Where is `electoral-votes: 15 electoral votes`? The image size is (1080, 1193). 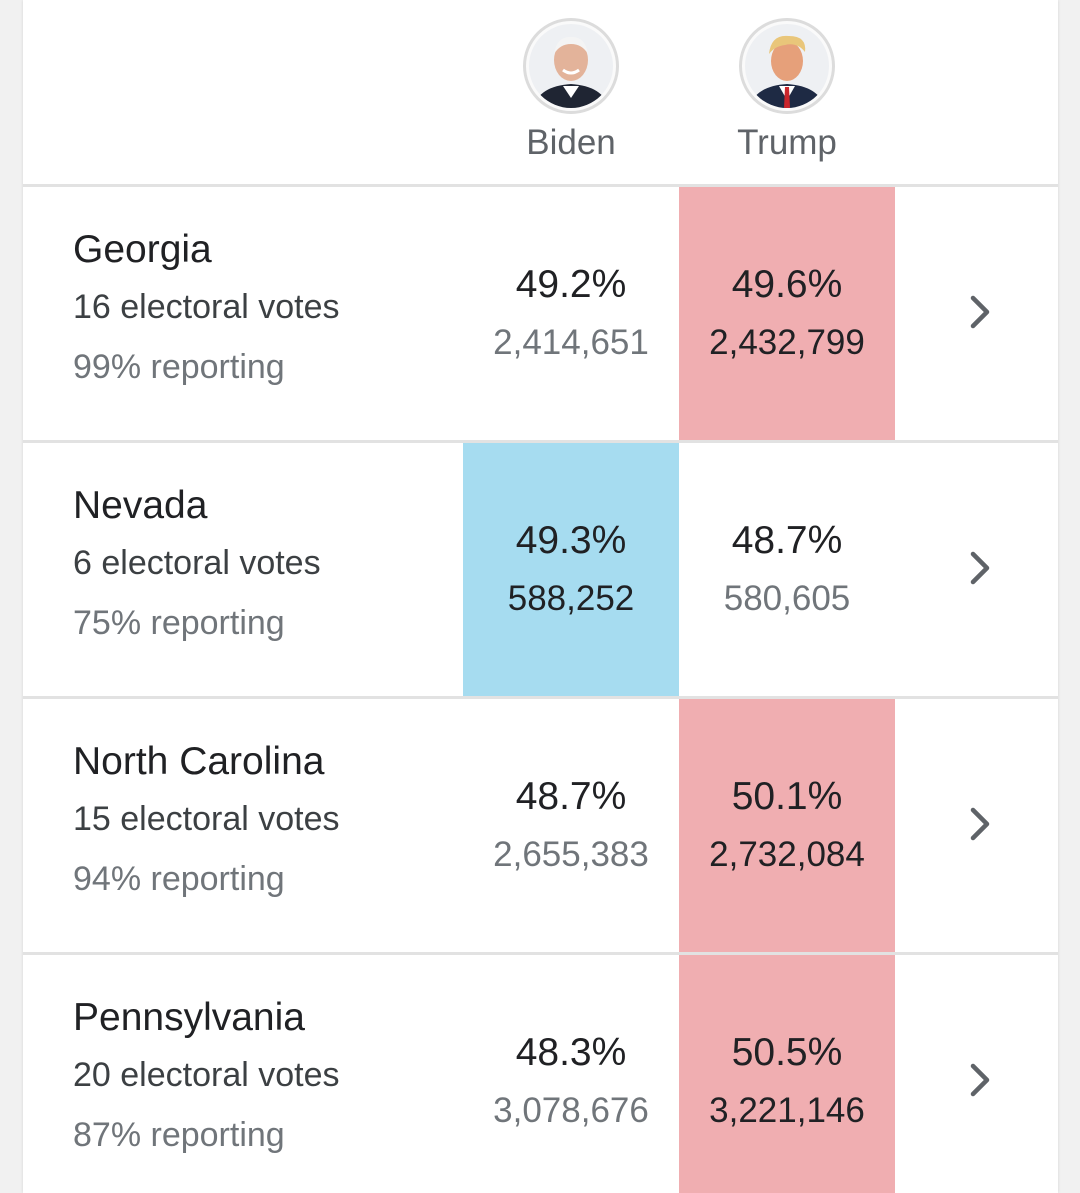 electoral-votes: 15 electoral votes is located at coordinates (206, 819).